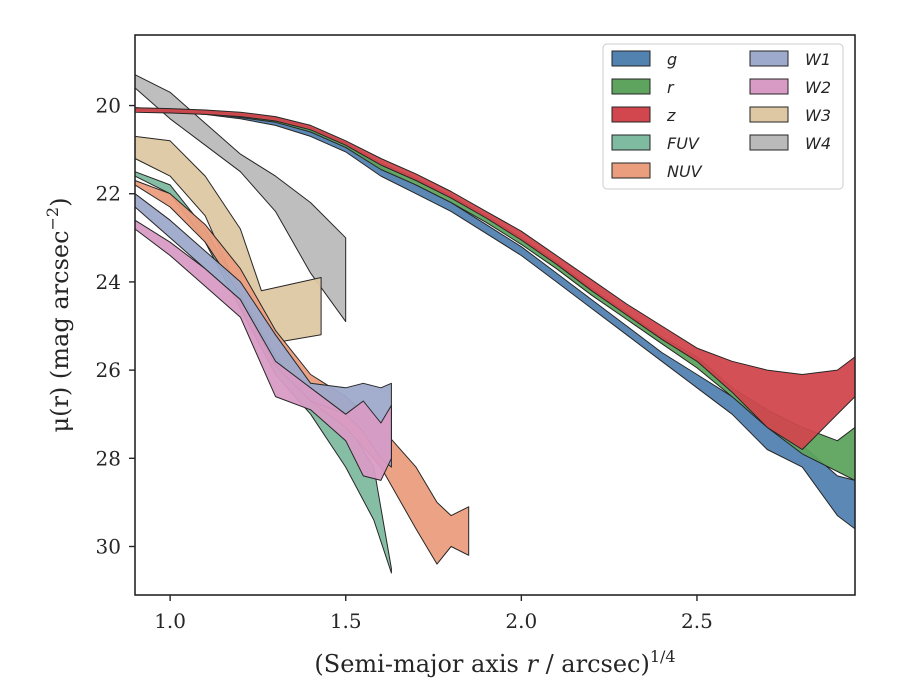  Describe the element at coordinates (631, 170) in the screenshot. I see `legend-swatch-nuv` at that location.